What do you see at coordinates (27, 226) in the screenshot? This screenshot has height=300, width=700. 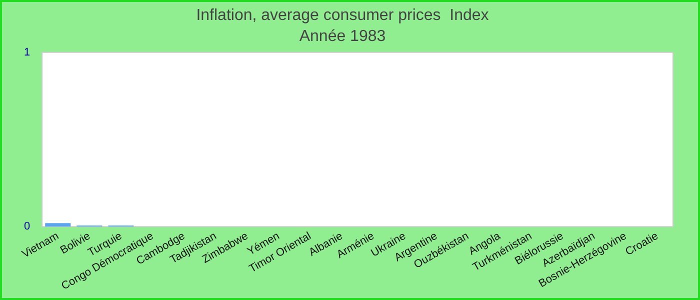 I see `y-tick-label: 0` at bounding box center [27, 226].